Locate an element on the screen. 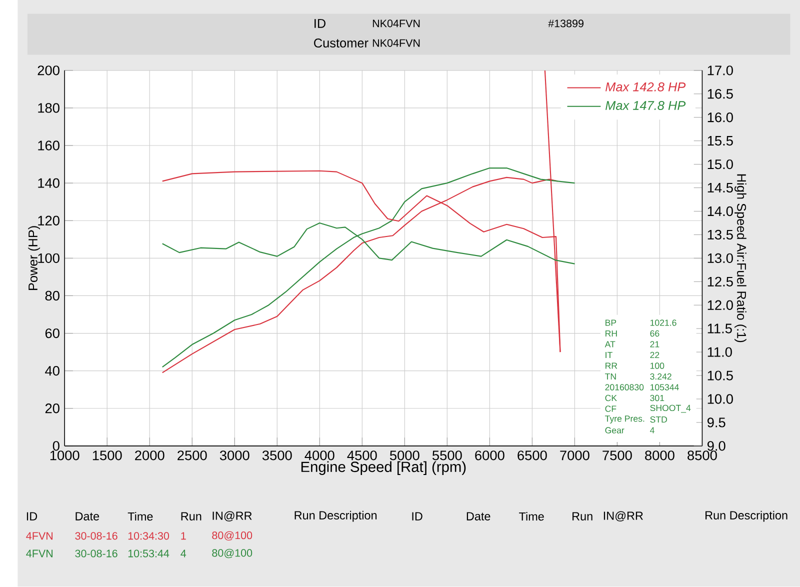 Image resolution: width=800 pixels, height=587 pixels. y2-tick-label: 10.5 is located at coordinates (720, 375).